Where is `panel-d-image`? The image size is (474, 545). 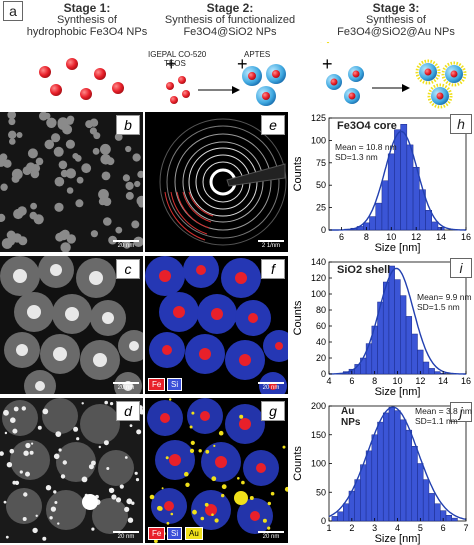
panel-d-image is located at coordinates (71, 470).